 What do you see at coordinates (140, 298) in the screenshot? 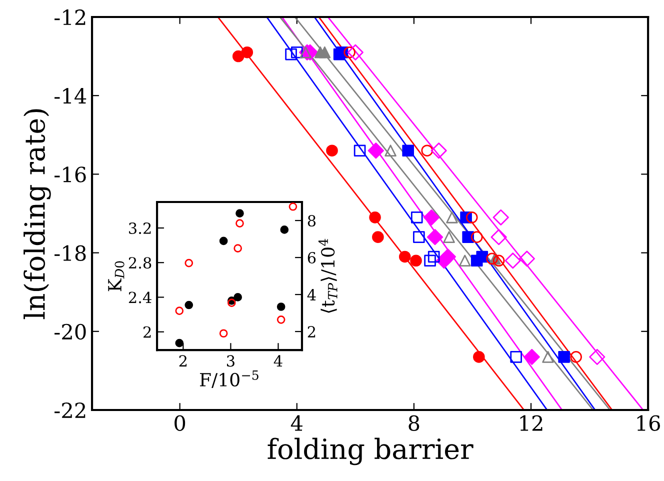
I see `y-tick-label: 2.4` at bounding box center [140, 298].